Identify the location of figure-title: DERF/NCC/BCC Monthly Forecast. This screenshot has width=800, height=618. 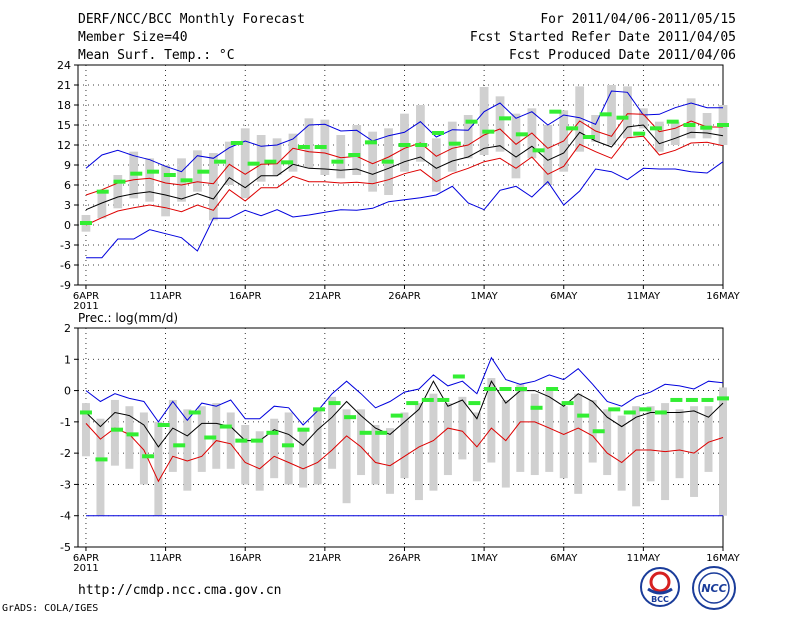
(191, 19).